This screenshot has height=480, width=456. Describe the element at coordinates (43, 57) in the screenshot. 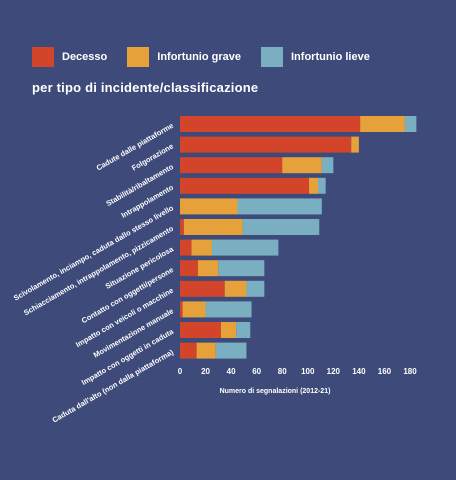

I see `legend-swatch-decesso` at that location.